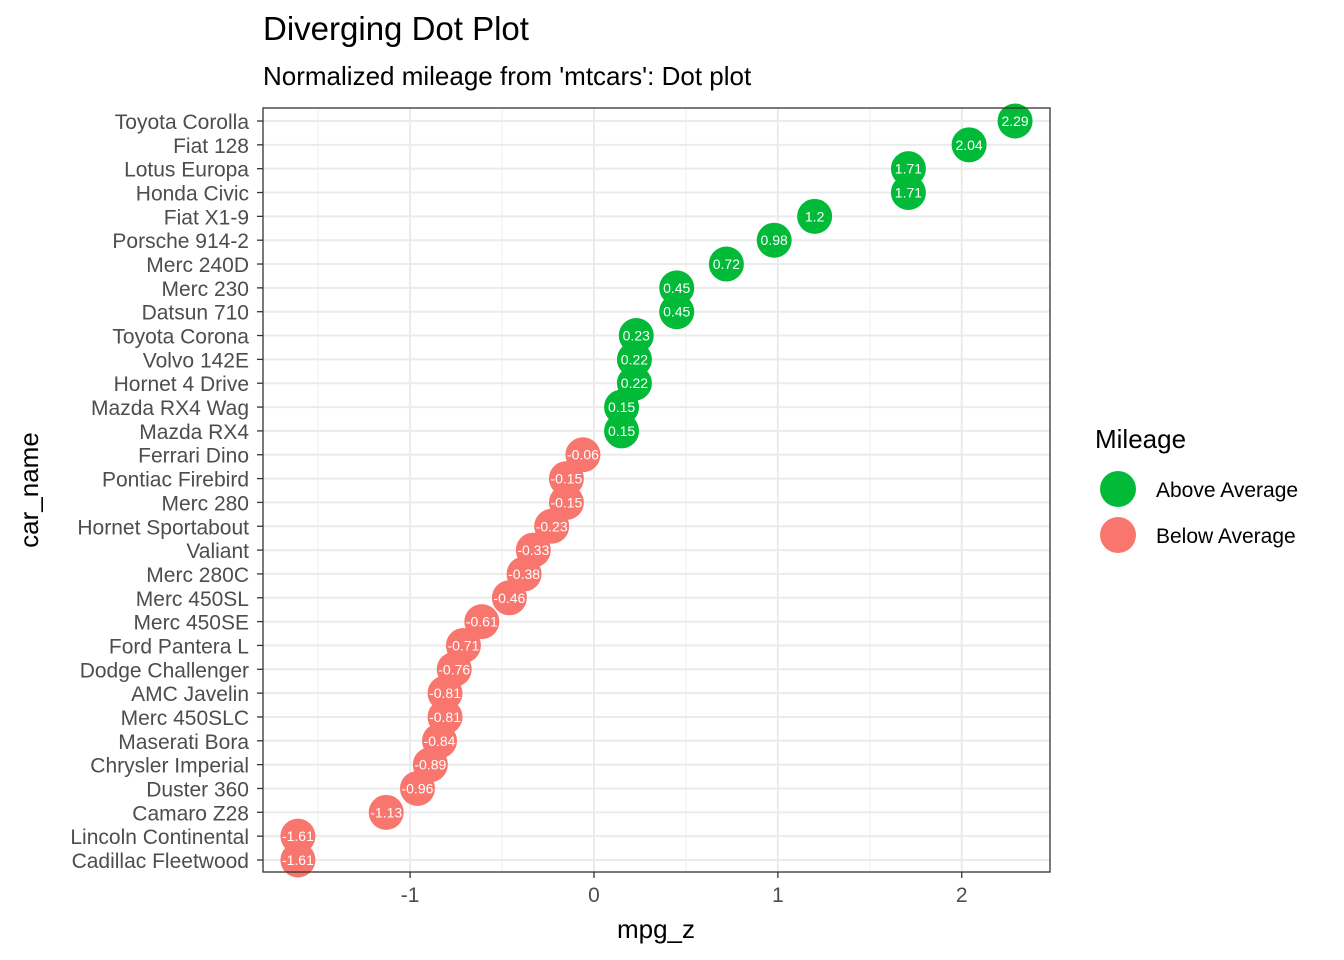 The image size is (1344, 960). I want to click on data-label: -0.71, so click(463, 645).